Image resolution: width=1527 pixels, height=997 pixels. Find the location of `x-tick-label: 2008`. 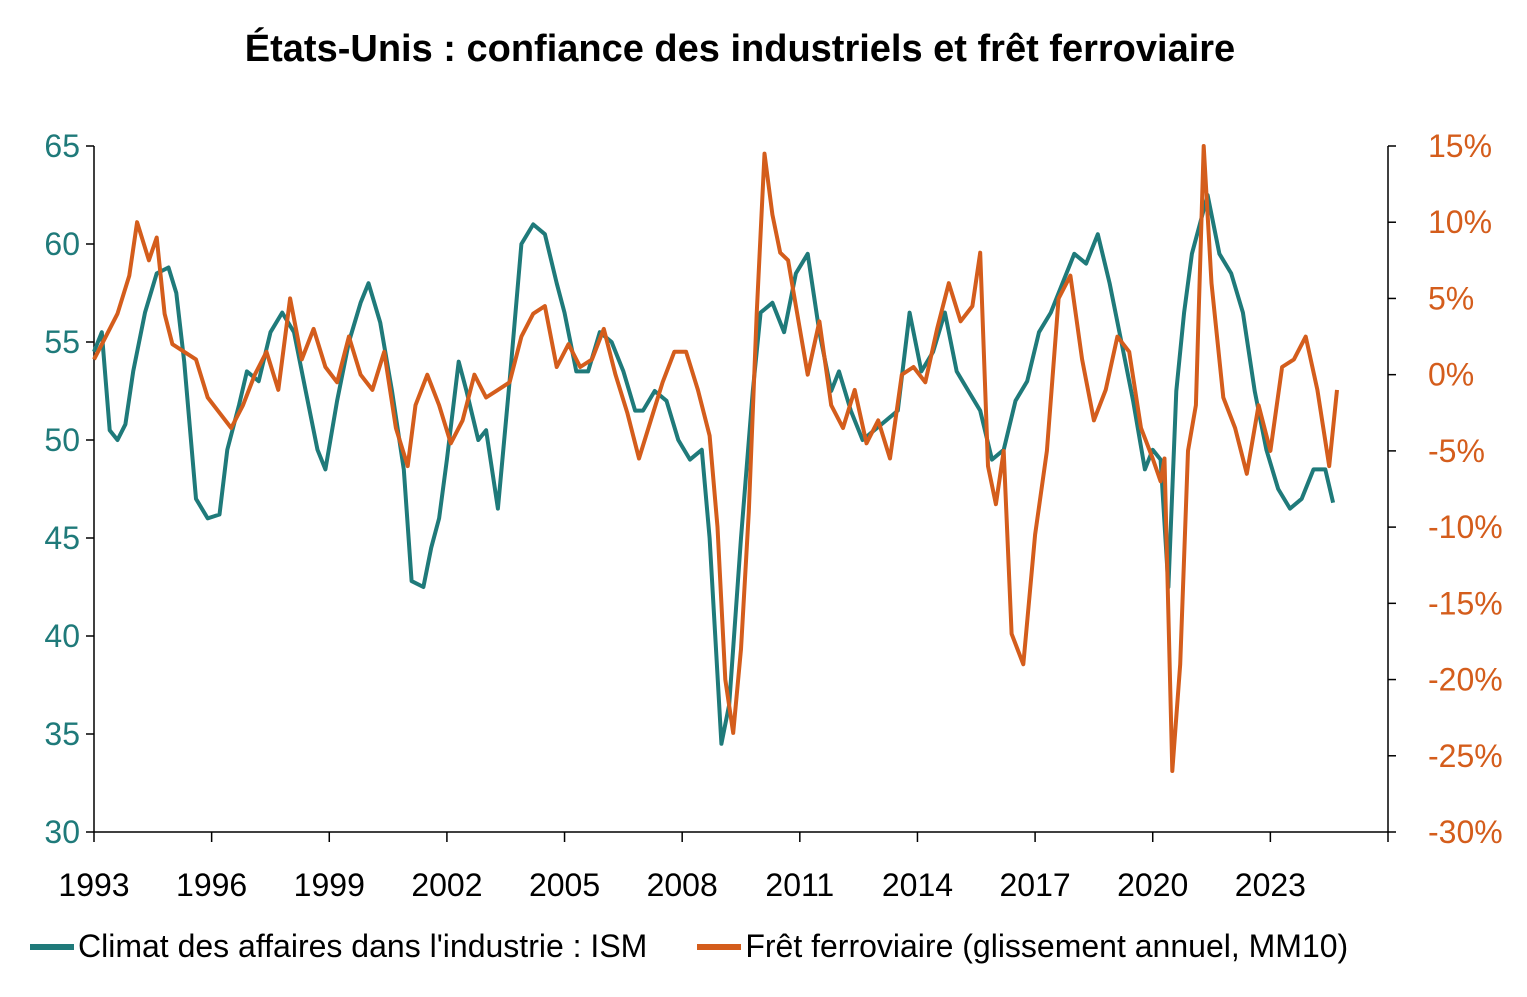

x-tick-label: 2008 is located at coordinates (682, 885).